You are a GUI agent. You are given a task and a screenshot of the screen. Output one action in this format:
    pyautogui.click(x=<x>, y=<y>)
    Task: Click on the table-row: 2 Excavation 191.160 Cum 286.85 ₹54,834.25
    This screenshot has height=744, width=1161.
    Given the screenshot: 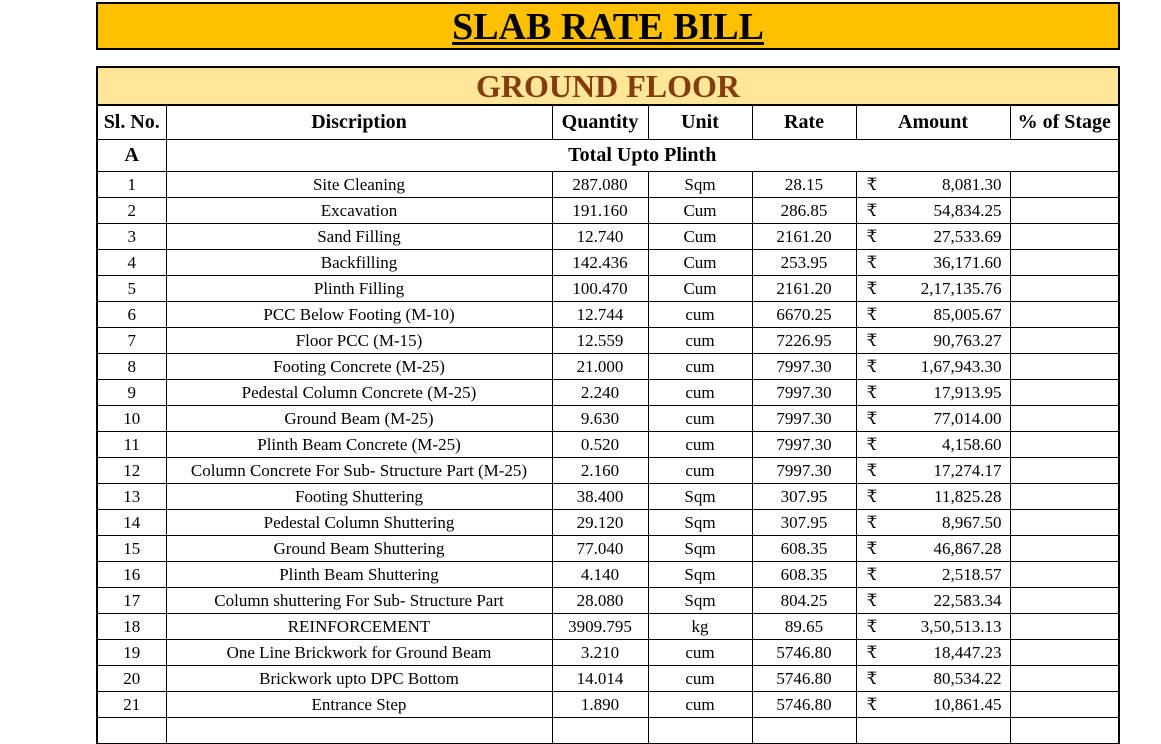 What is the action you would take?
    pyautogui.click(x=608, y=210)
    